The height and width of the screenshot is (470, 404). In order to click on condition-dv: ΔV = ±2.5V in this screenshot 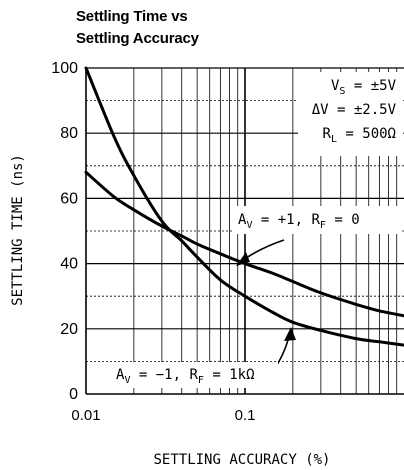, I will do `click(354, 110)`.